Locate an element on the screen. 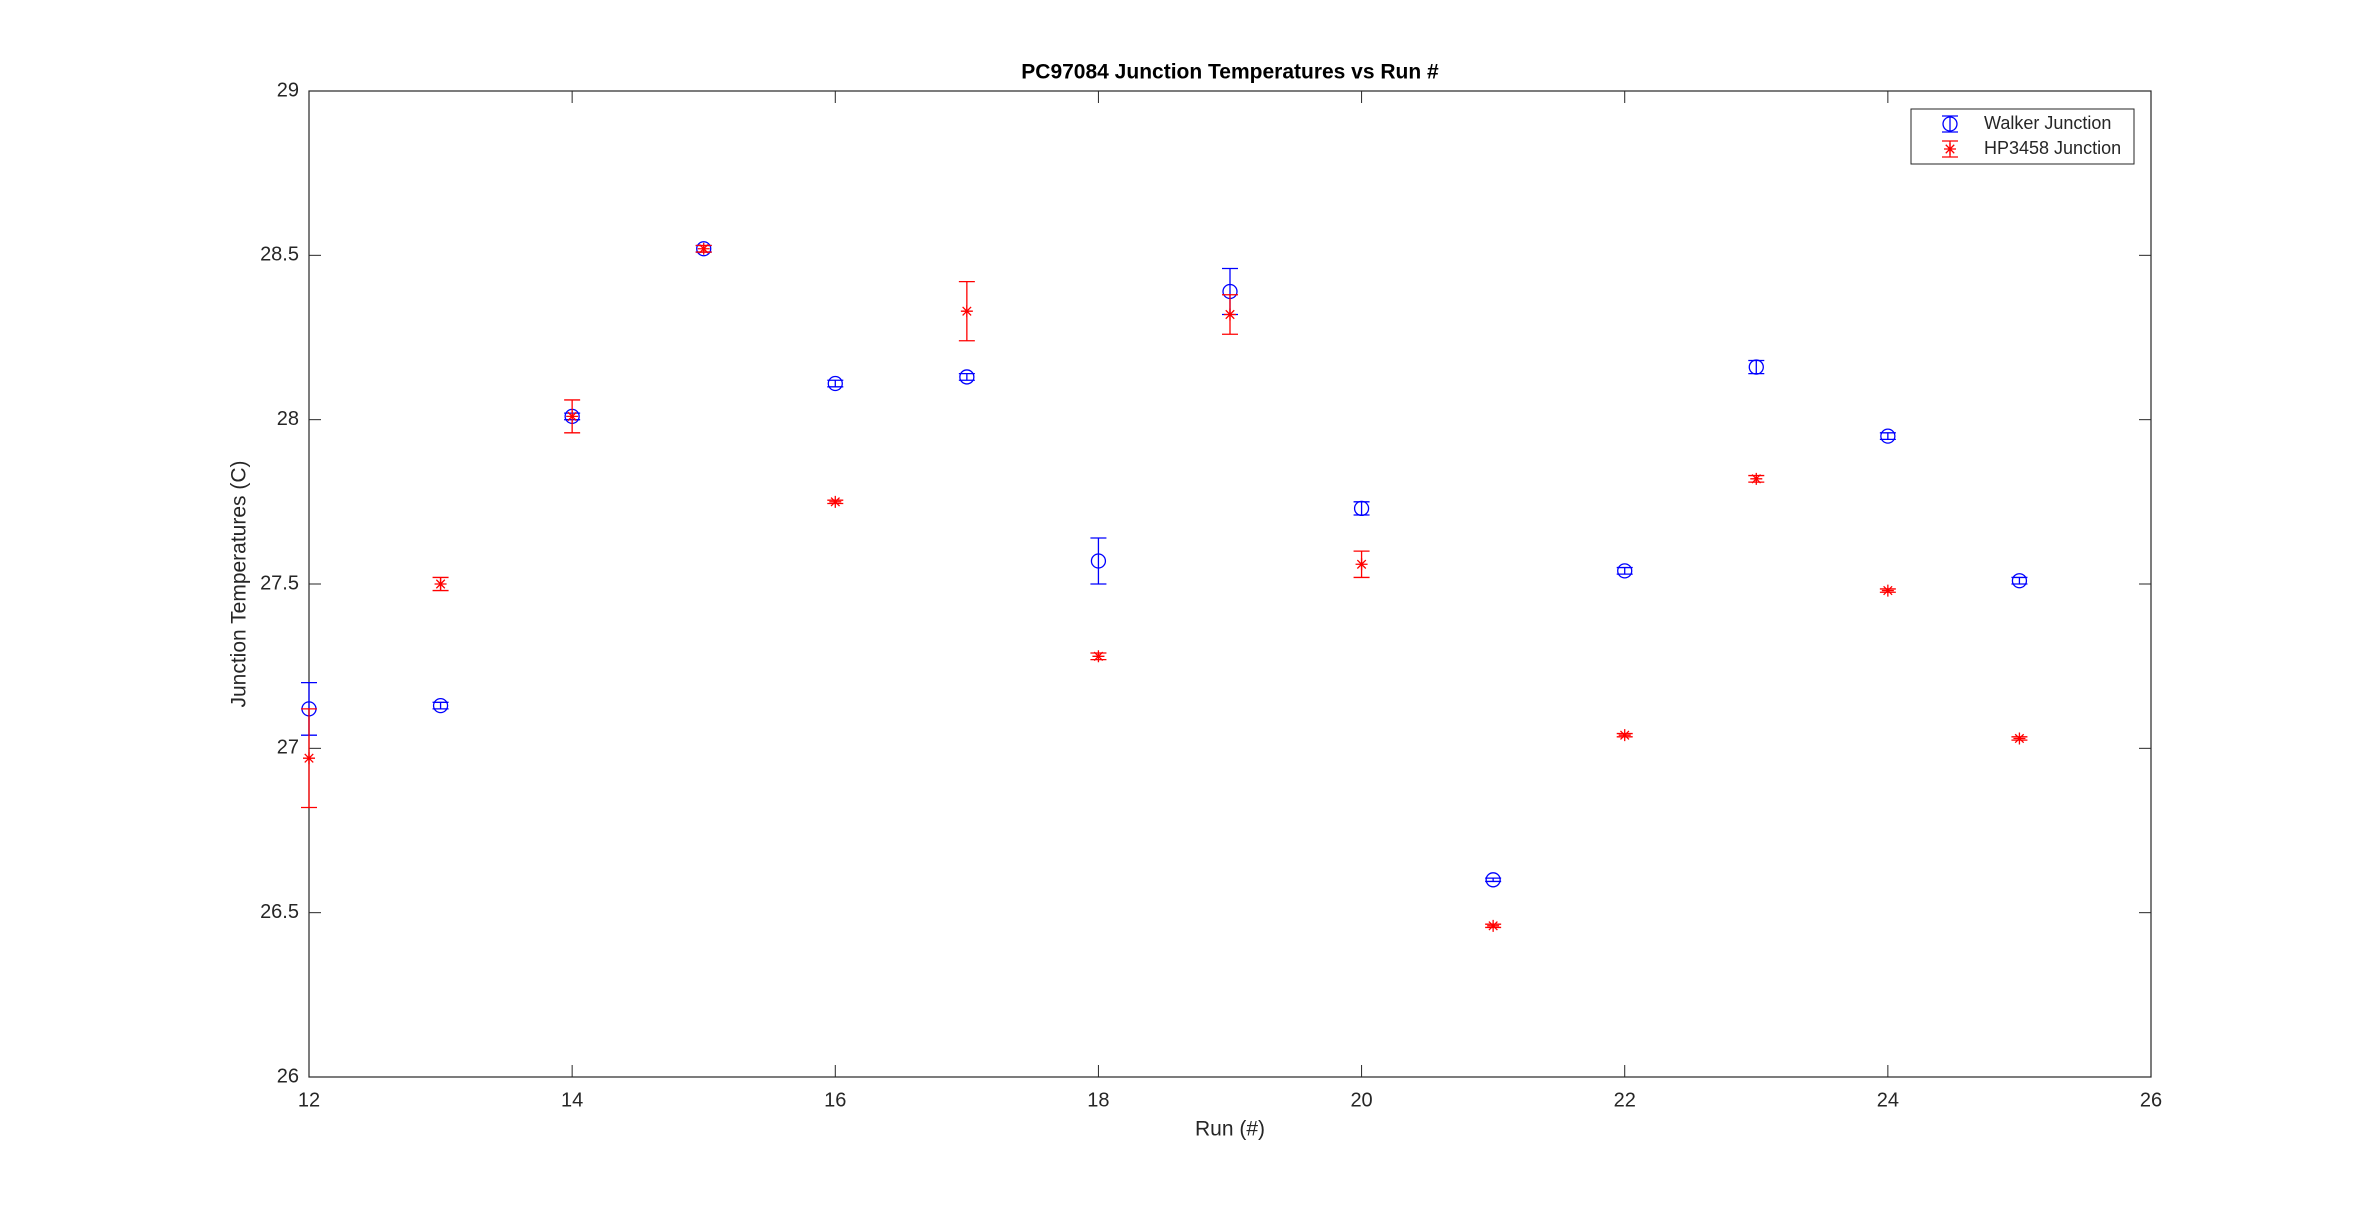 The height and width of the screenshot is (1210, 2378). y-tick-label: 27 is located at coordinates (288, 748).